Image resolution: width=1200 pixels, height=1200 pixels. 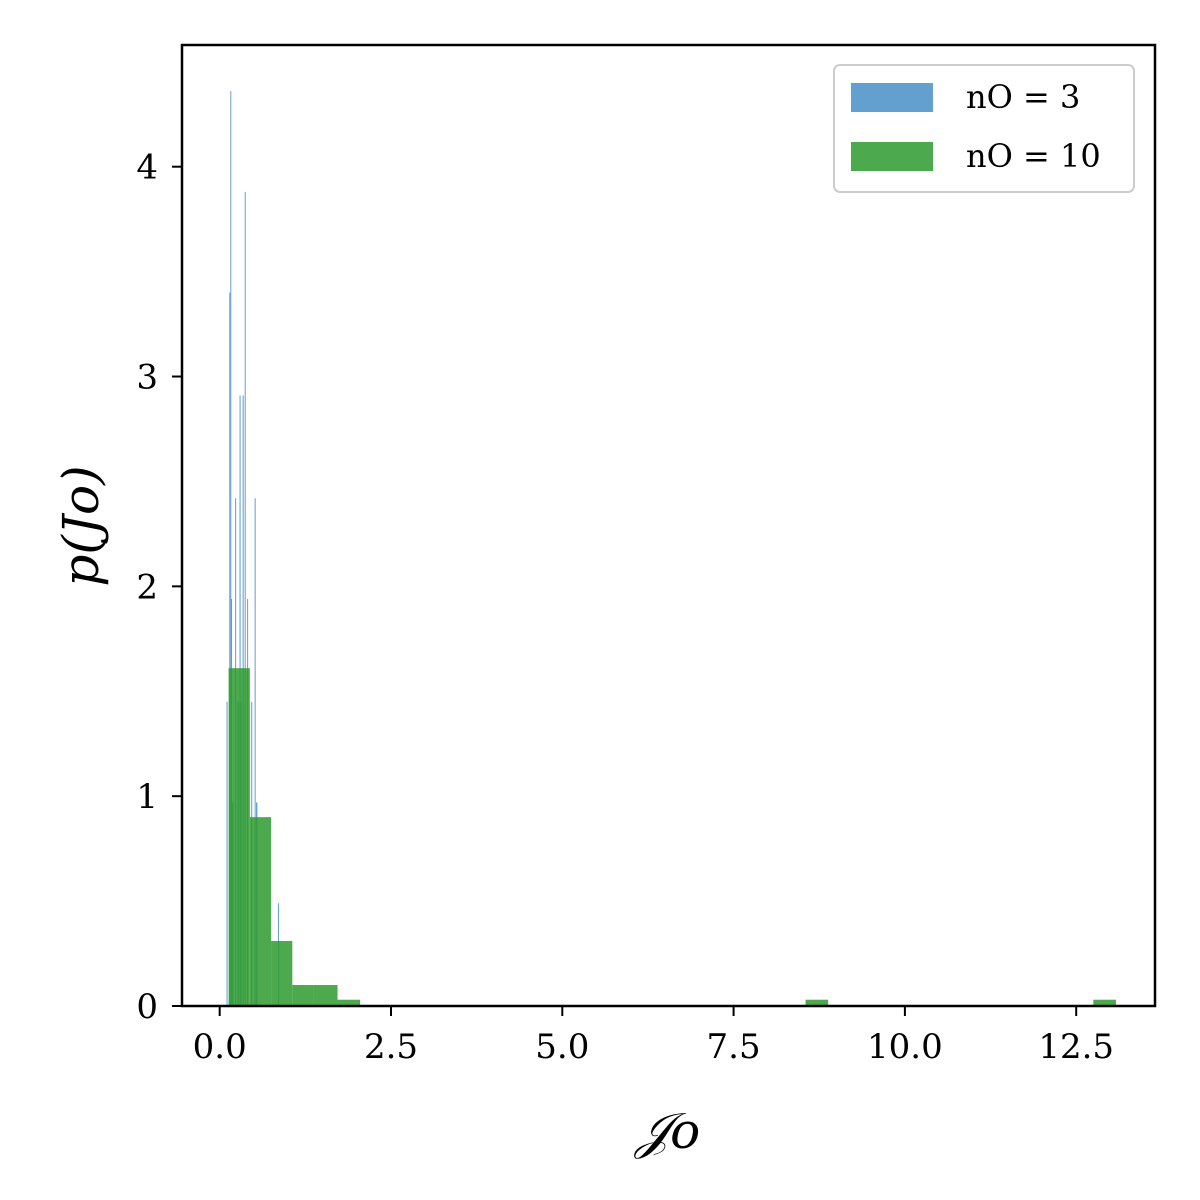 I want to click on x-tick-label-4: 10.0, so click(x=905, y=1047).